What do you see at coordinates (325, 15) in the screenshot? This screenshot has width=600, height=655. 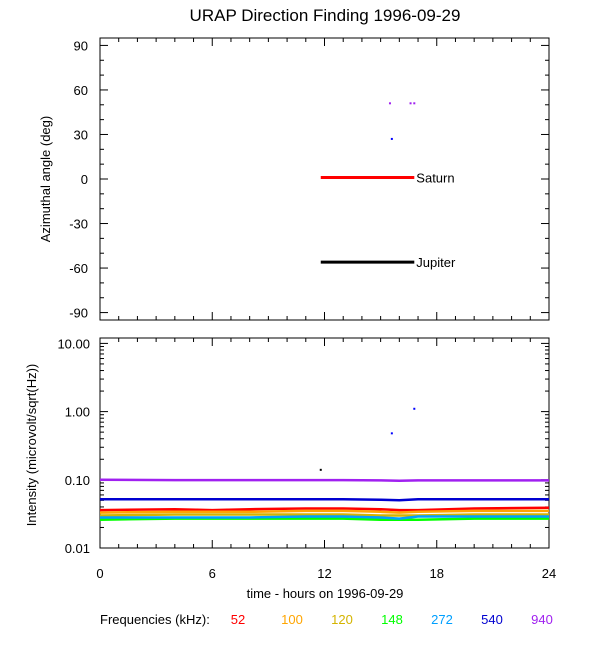 I see `chart-title: URAP Direction Finding 1996-09-29` at bounding box center [325, 15].